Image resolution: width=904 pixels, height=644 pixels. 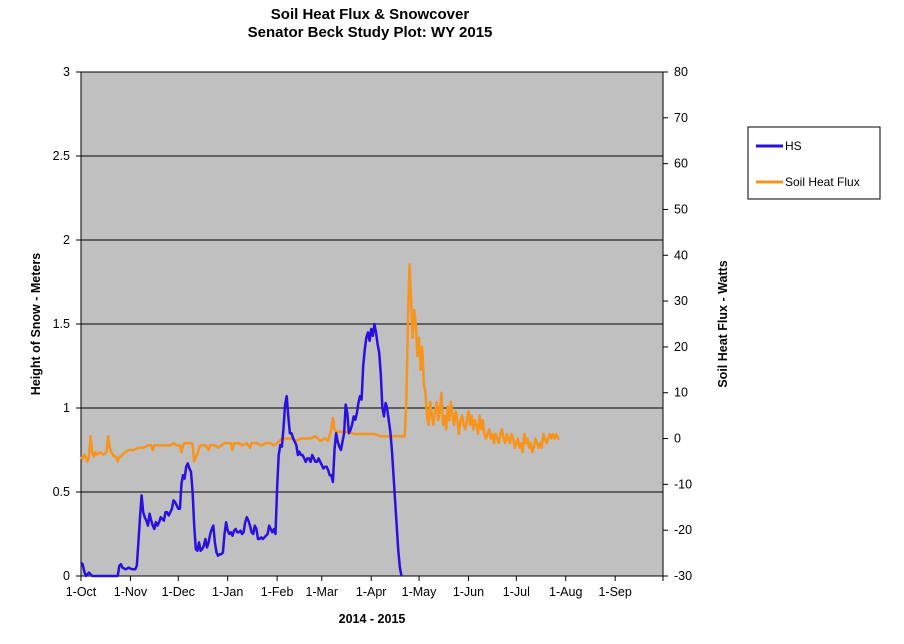 I want to click on x-tick-label: 1-Jan, so click(x=227, y=592).